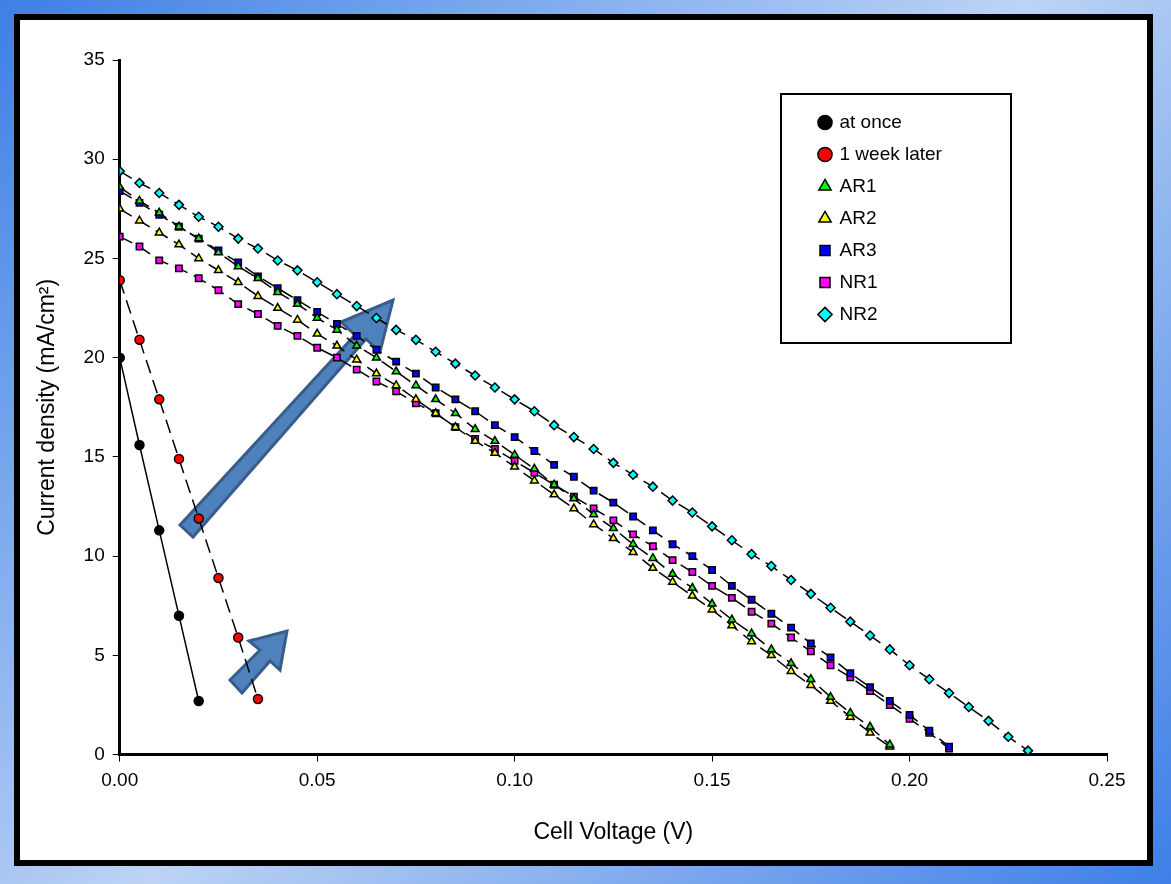  Describe the element at coordinates (858, 185) in the screenshot. I see `legend-label: AR1` at that location.